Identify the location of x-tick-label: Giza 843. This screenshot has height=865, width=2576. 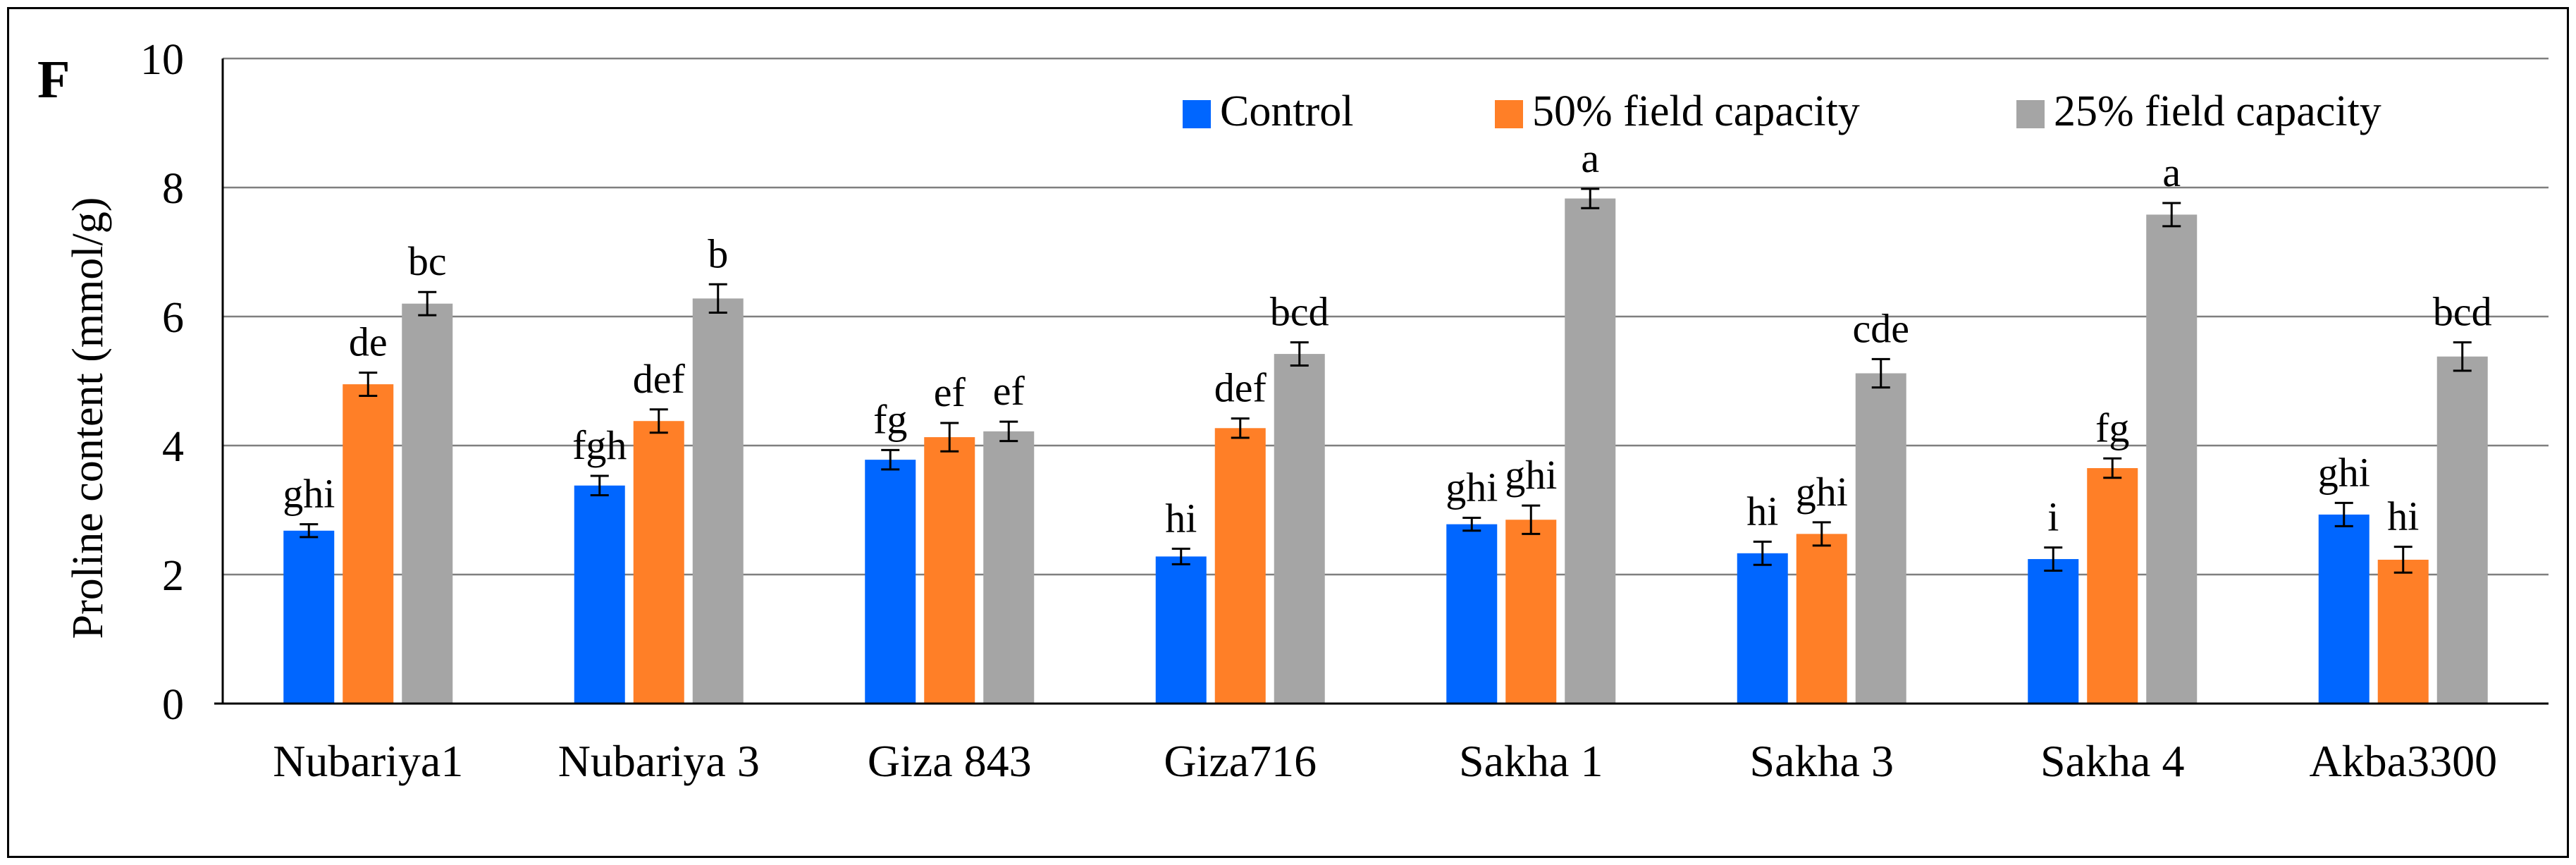
(950, 761).